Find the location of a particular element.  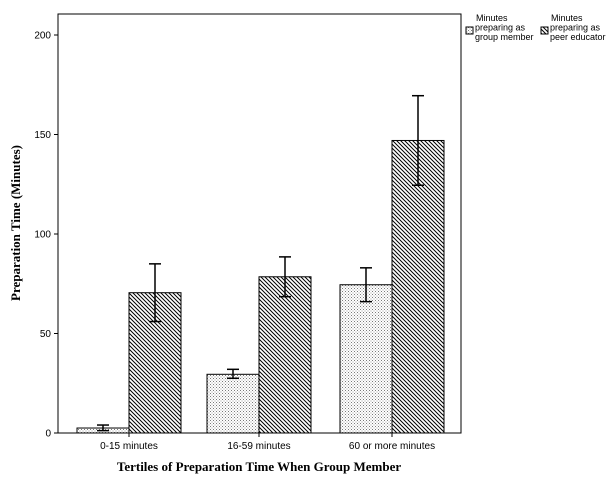

y-tick-label: 50 is located at coordinates (46, 334).